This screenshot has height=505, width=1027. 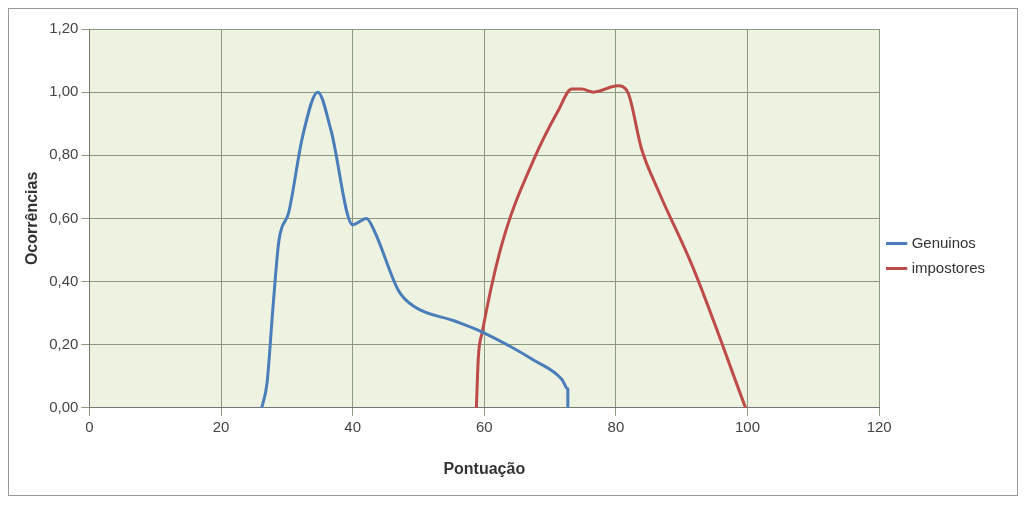 What do you see at coordinates (64, 406) in the screenshot?
I see `y-tick-label: 0,00` at bounding box center [64, 406].